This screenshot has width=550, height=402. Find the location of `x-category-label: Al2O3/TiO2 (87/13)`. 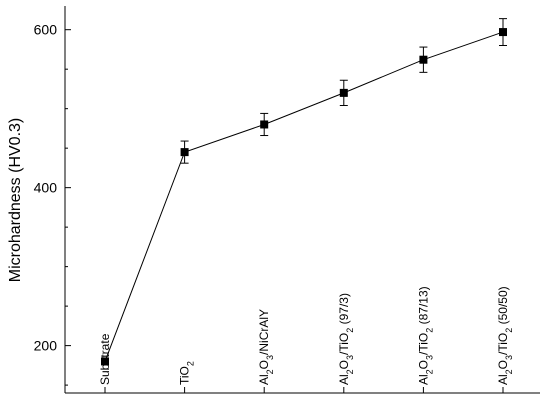

x-category-label: Al2O3/TiO2 (87/13) is located at coordinates (425, 335).